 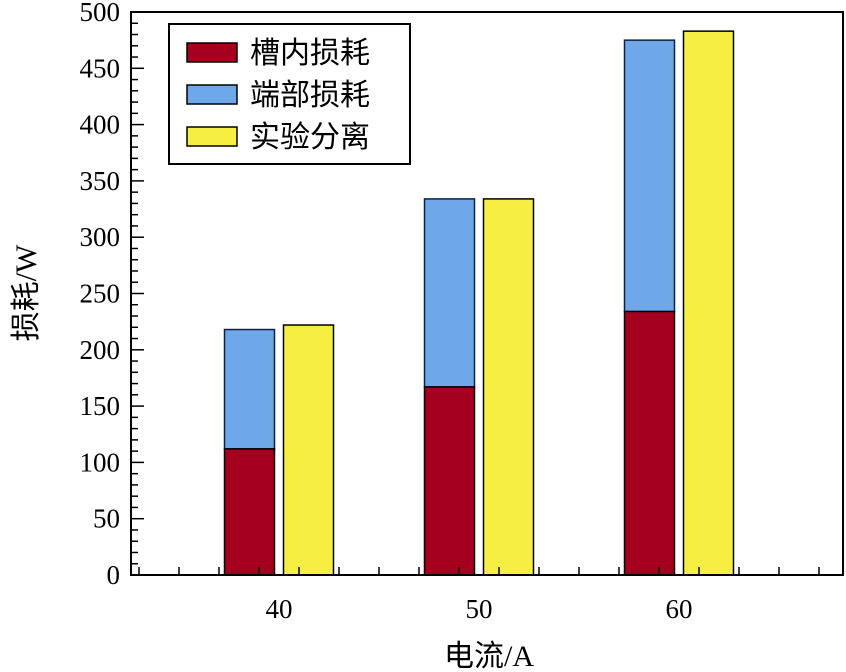 I want to click on y-tick-label: 50, so click(x=106, y=519).